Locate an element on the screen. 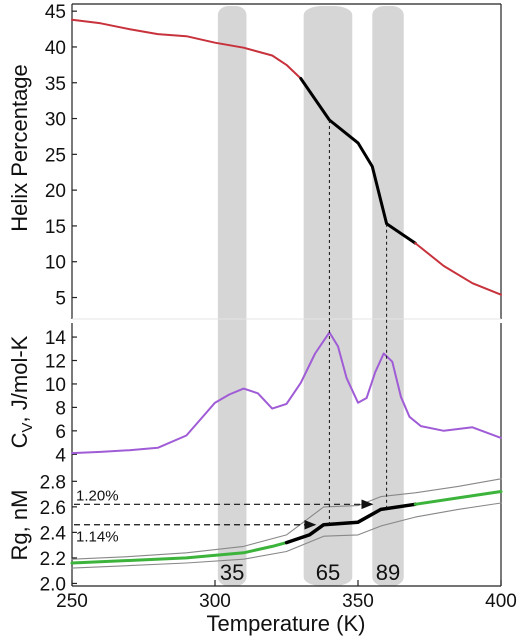 The image size is (520, 642). y-tick-label-0-6: 35 is located at coordinates (55, 84).